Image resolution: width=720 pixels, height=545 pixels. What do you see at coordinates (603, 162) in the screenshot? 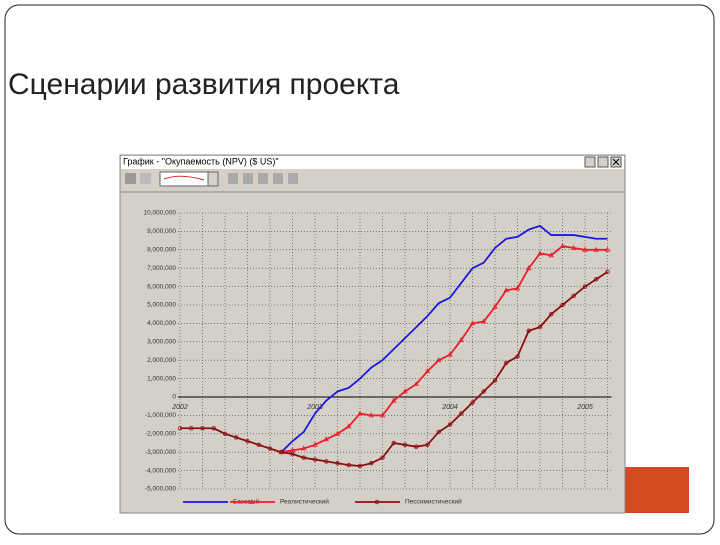
I see `maximize-button` at bounding box center [603, 162].